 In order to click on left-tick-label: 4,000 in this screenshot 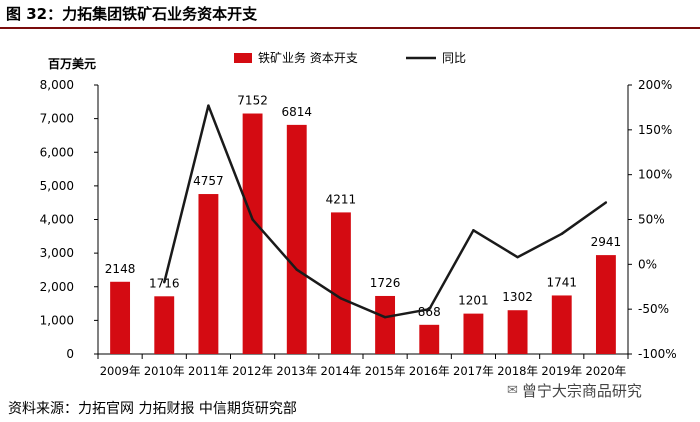, I will do `click(57, 220)`.